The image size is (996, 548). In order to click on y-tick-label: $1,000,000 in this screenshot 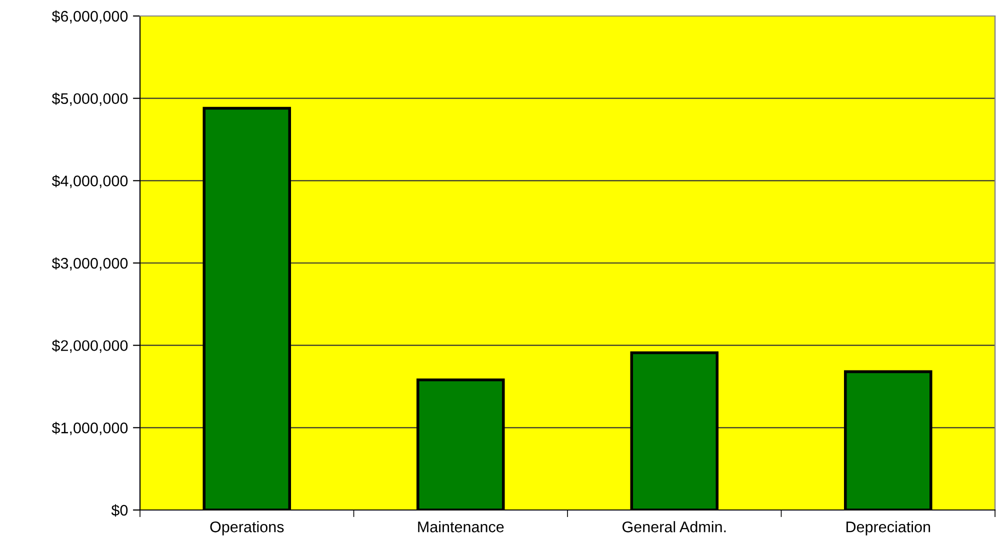, I will do `click(90, 429)`.